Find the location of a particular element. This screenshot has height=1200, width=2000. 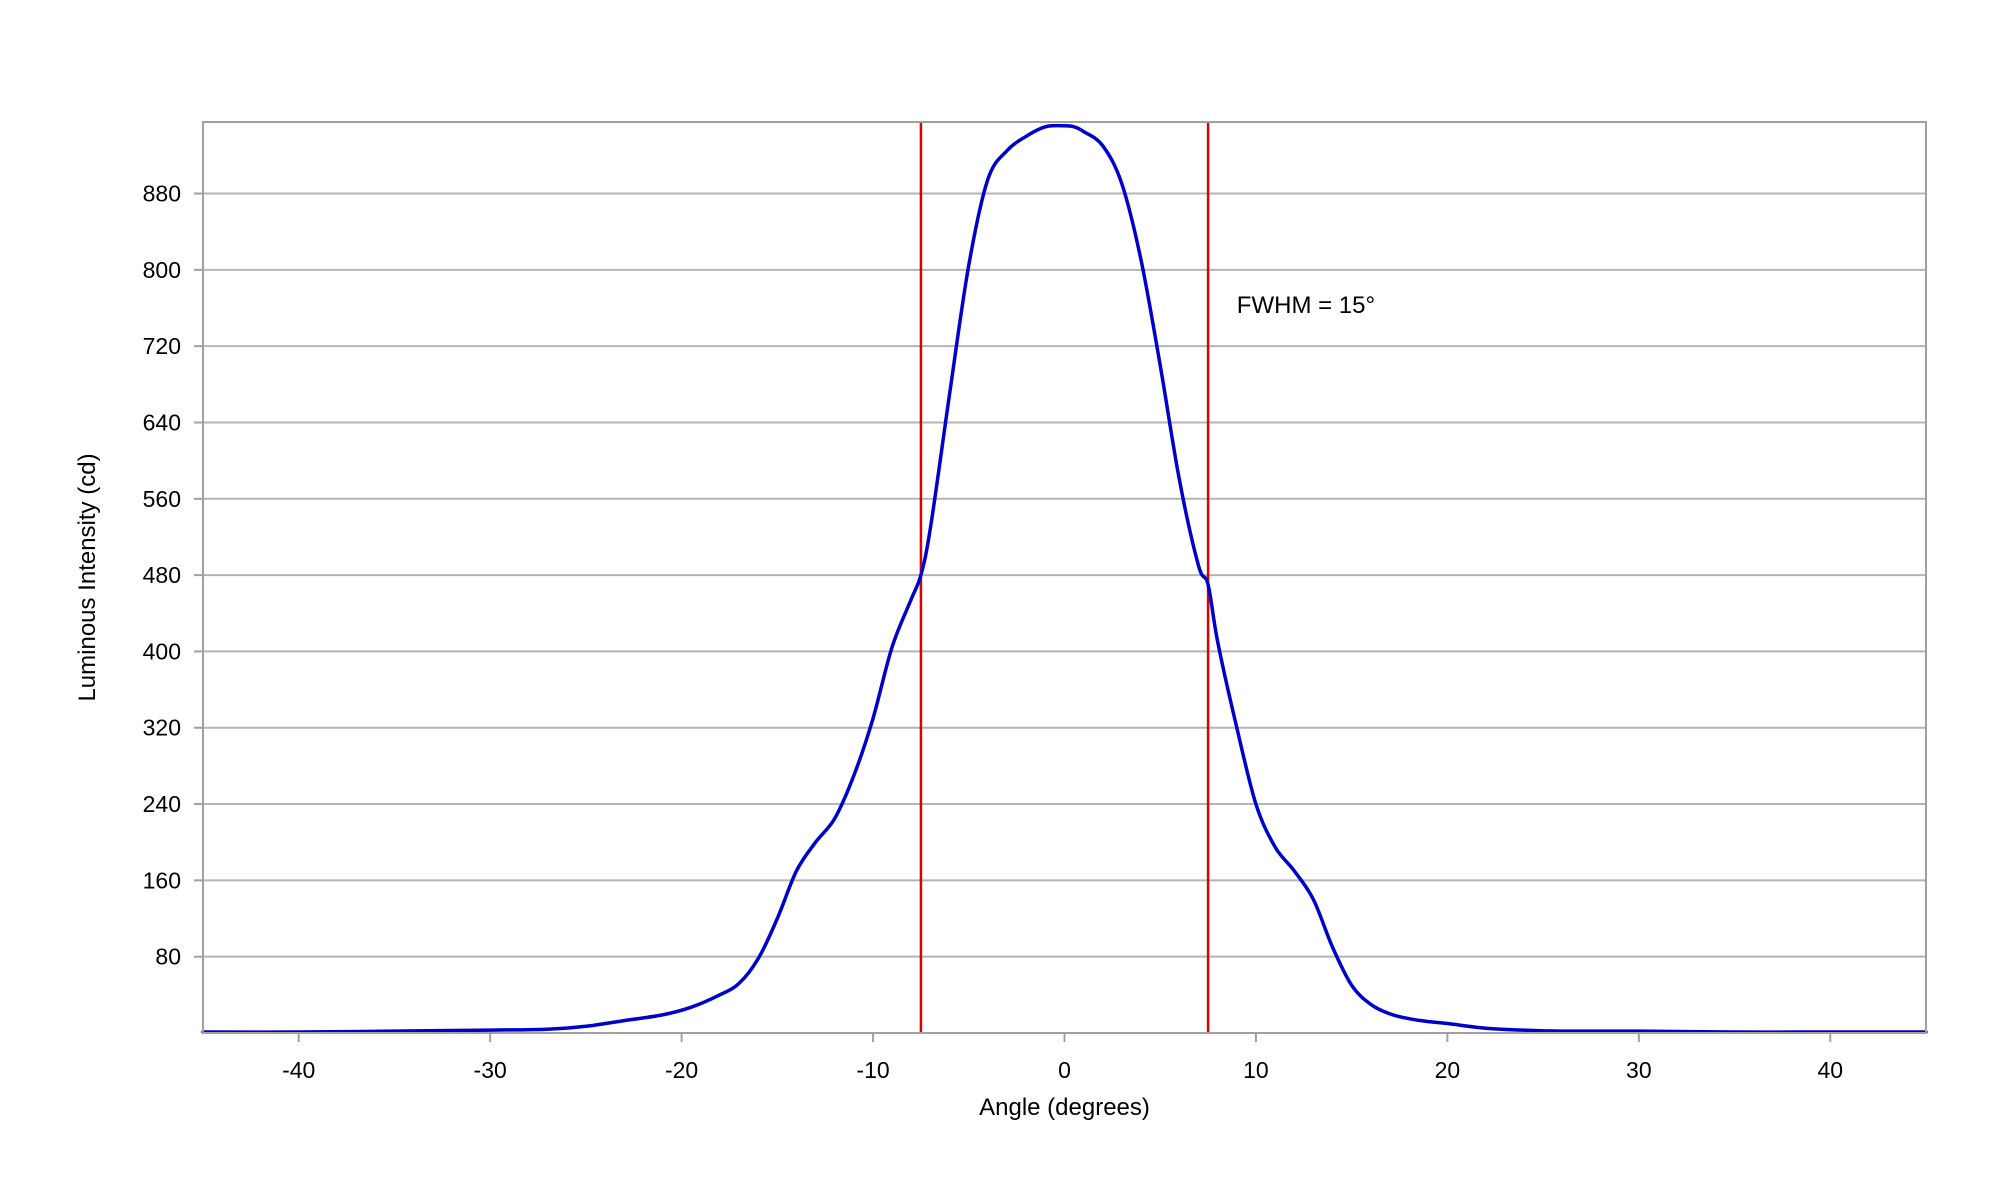

y-axis-ticks: 80 160 240 320 400 480 560 640 720 800 880 is located at coordinates (173, 575).